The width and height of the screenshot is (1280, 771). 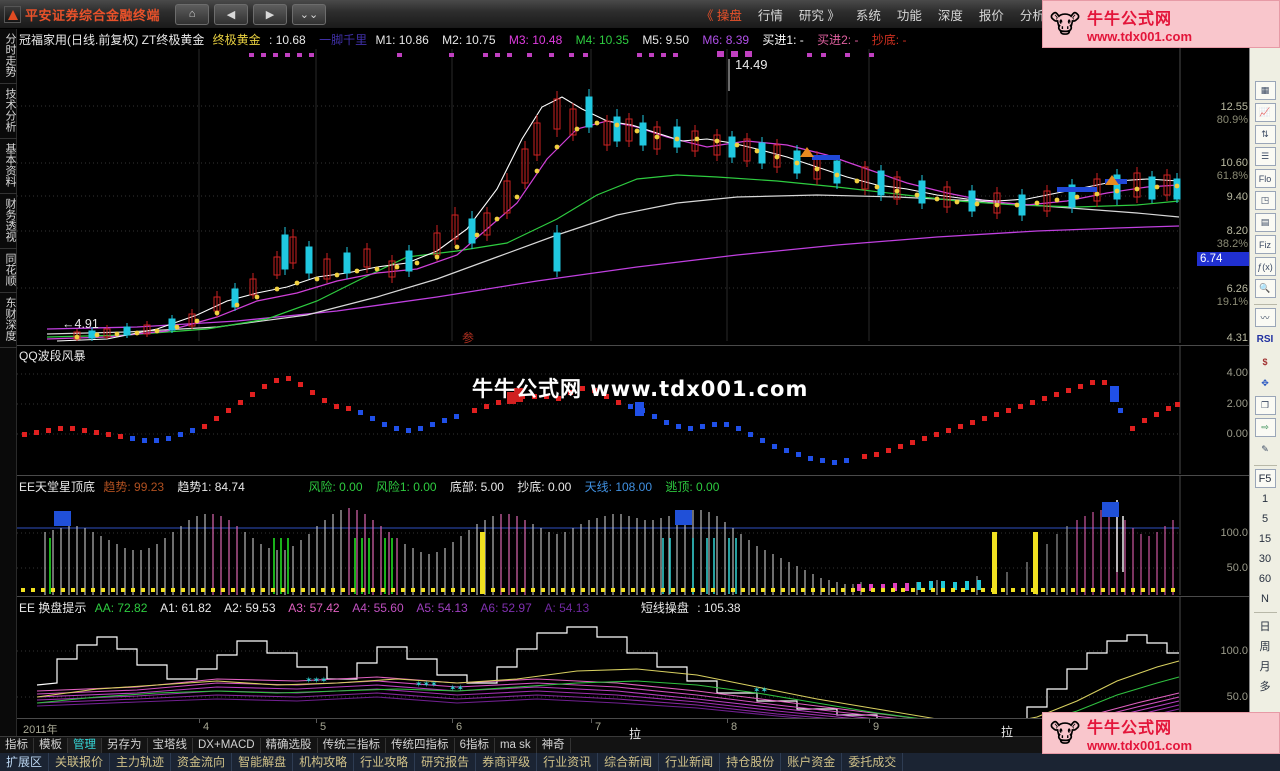 I want to click on date-label-sep: 9, so click(x=876, y=727).